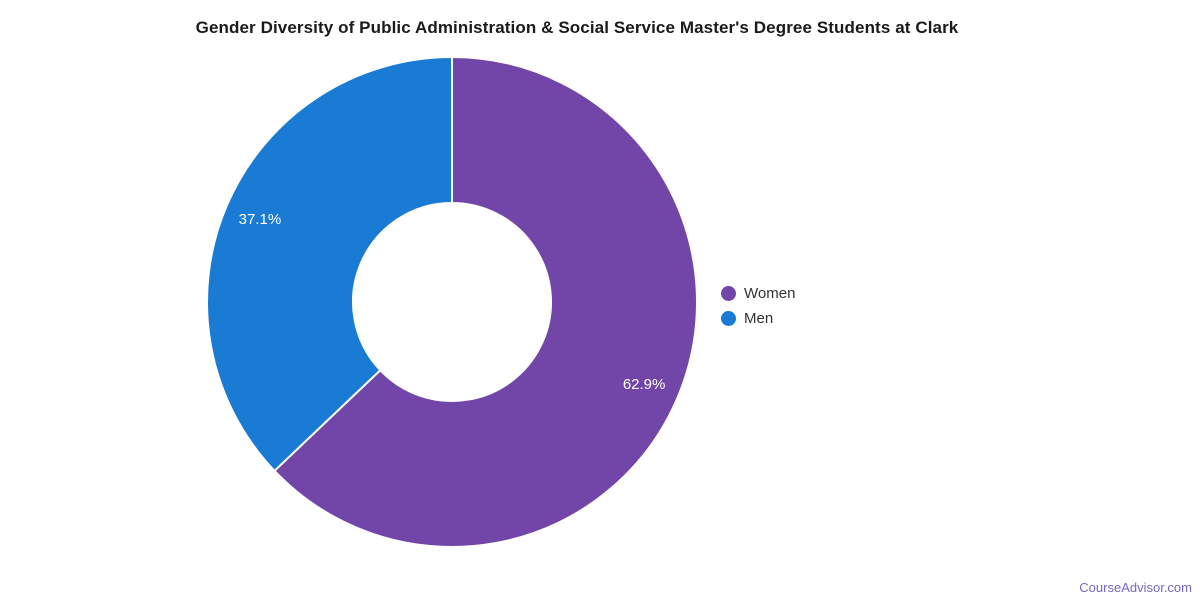  What do you see at coordinates (260, 219) in the screenshot?
I see `slice-label-men: 37.1%` at bounding box center [260, 219].